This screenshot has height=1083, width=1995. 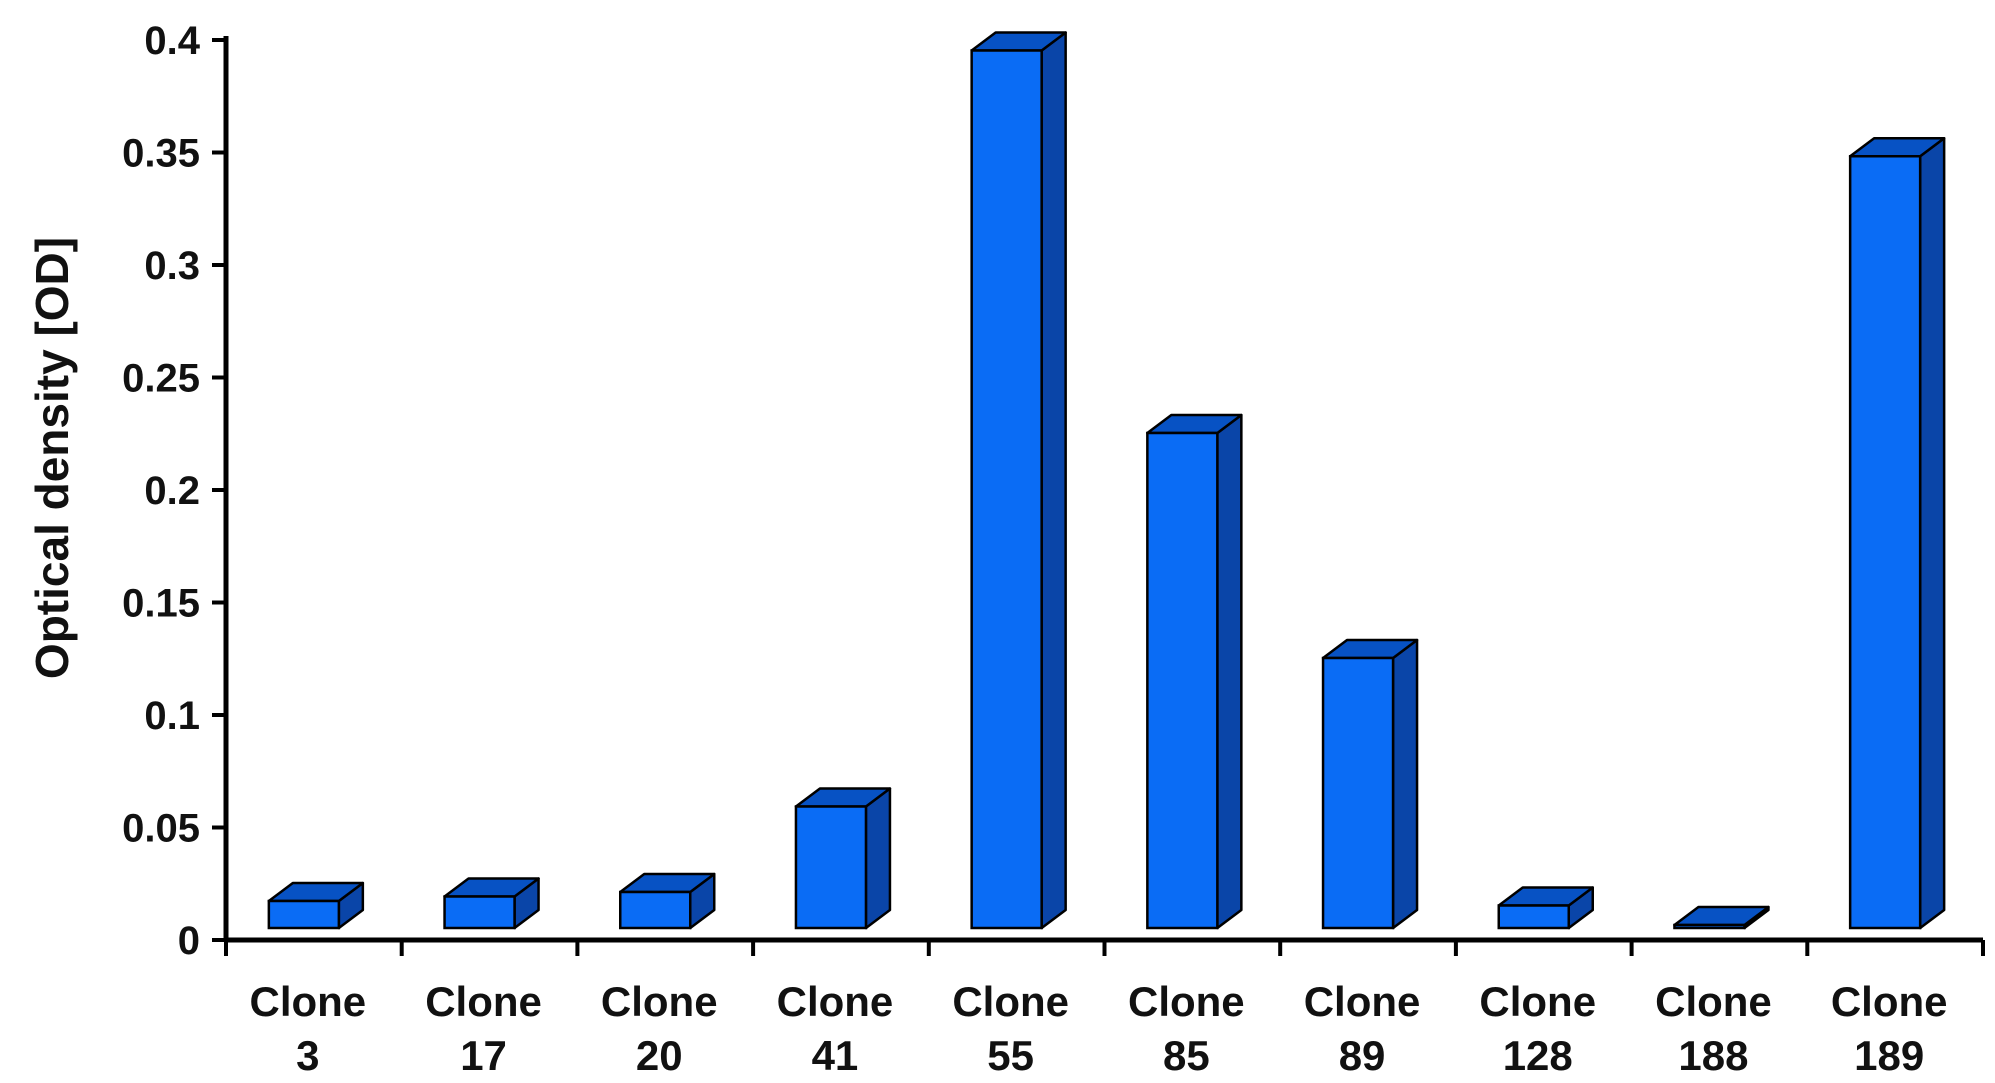 What do you see at coordinates (1362, 1055) in the screenshot?
I see `x-tick-label: 89` at bounding box center [1362, 1055].